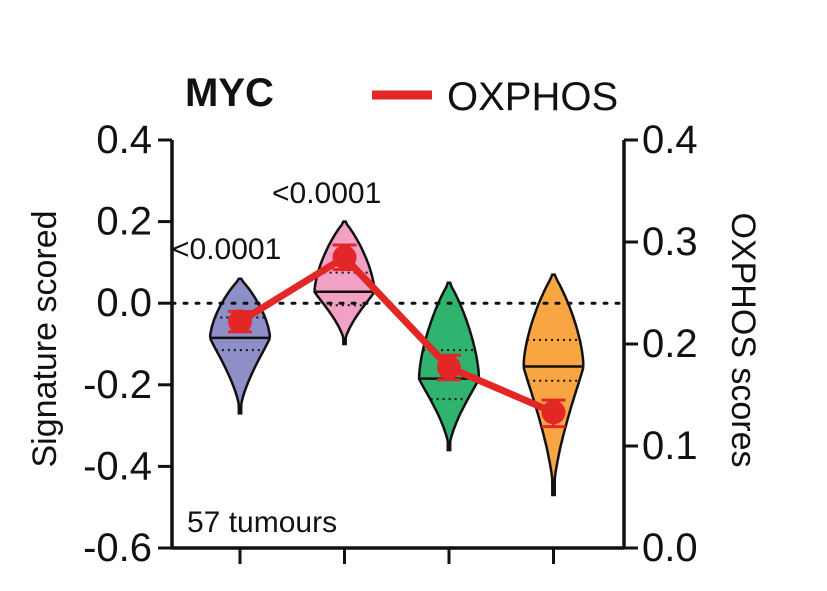 The width and height of the screenshot is (827, 591). Describe the element at coordinates (226, 249) in the screenshot. I see `pvalue-label-1: <0.0001` at that location.